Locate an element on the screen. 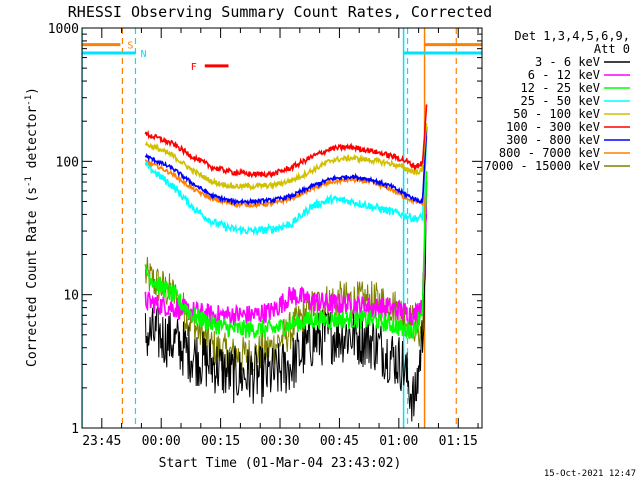 The height and width of the screenshot is (480, 640). y-tick-label-1: 10 is located at coordinates (71, 296).